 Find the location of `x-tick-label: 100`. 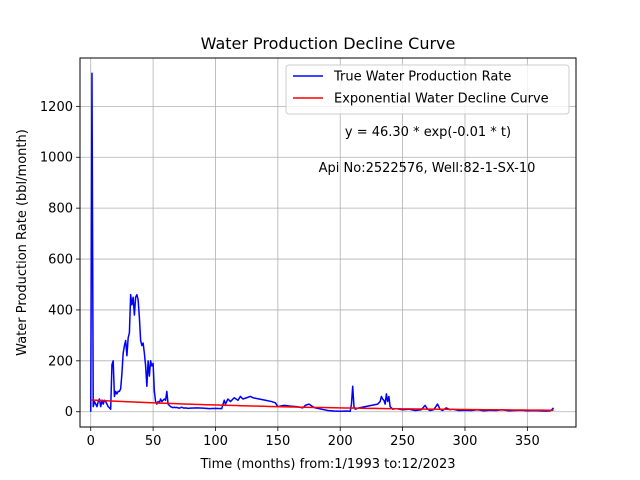

x-tick-label: 100 is located at coordinates (215, 441).